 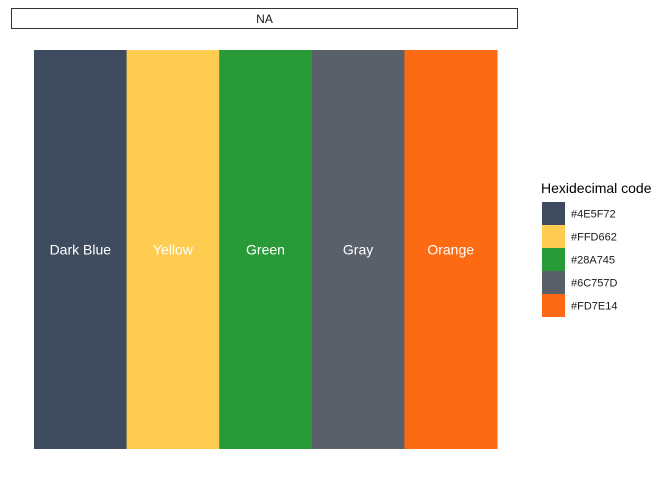 What do you see at coordinates (264, 18) in the screenshot?
I see `facet-strip-label: NA` at bounding box center [264, 18].